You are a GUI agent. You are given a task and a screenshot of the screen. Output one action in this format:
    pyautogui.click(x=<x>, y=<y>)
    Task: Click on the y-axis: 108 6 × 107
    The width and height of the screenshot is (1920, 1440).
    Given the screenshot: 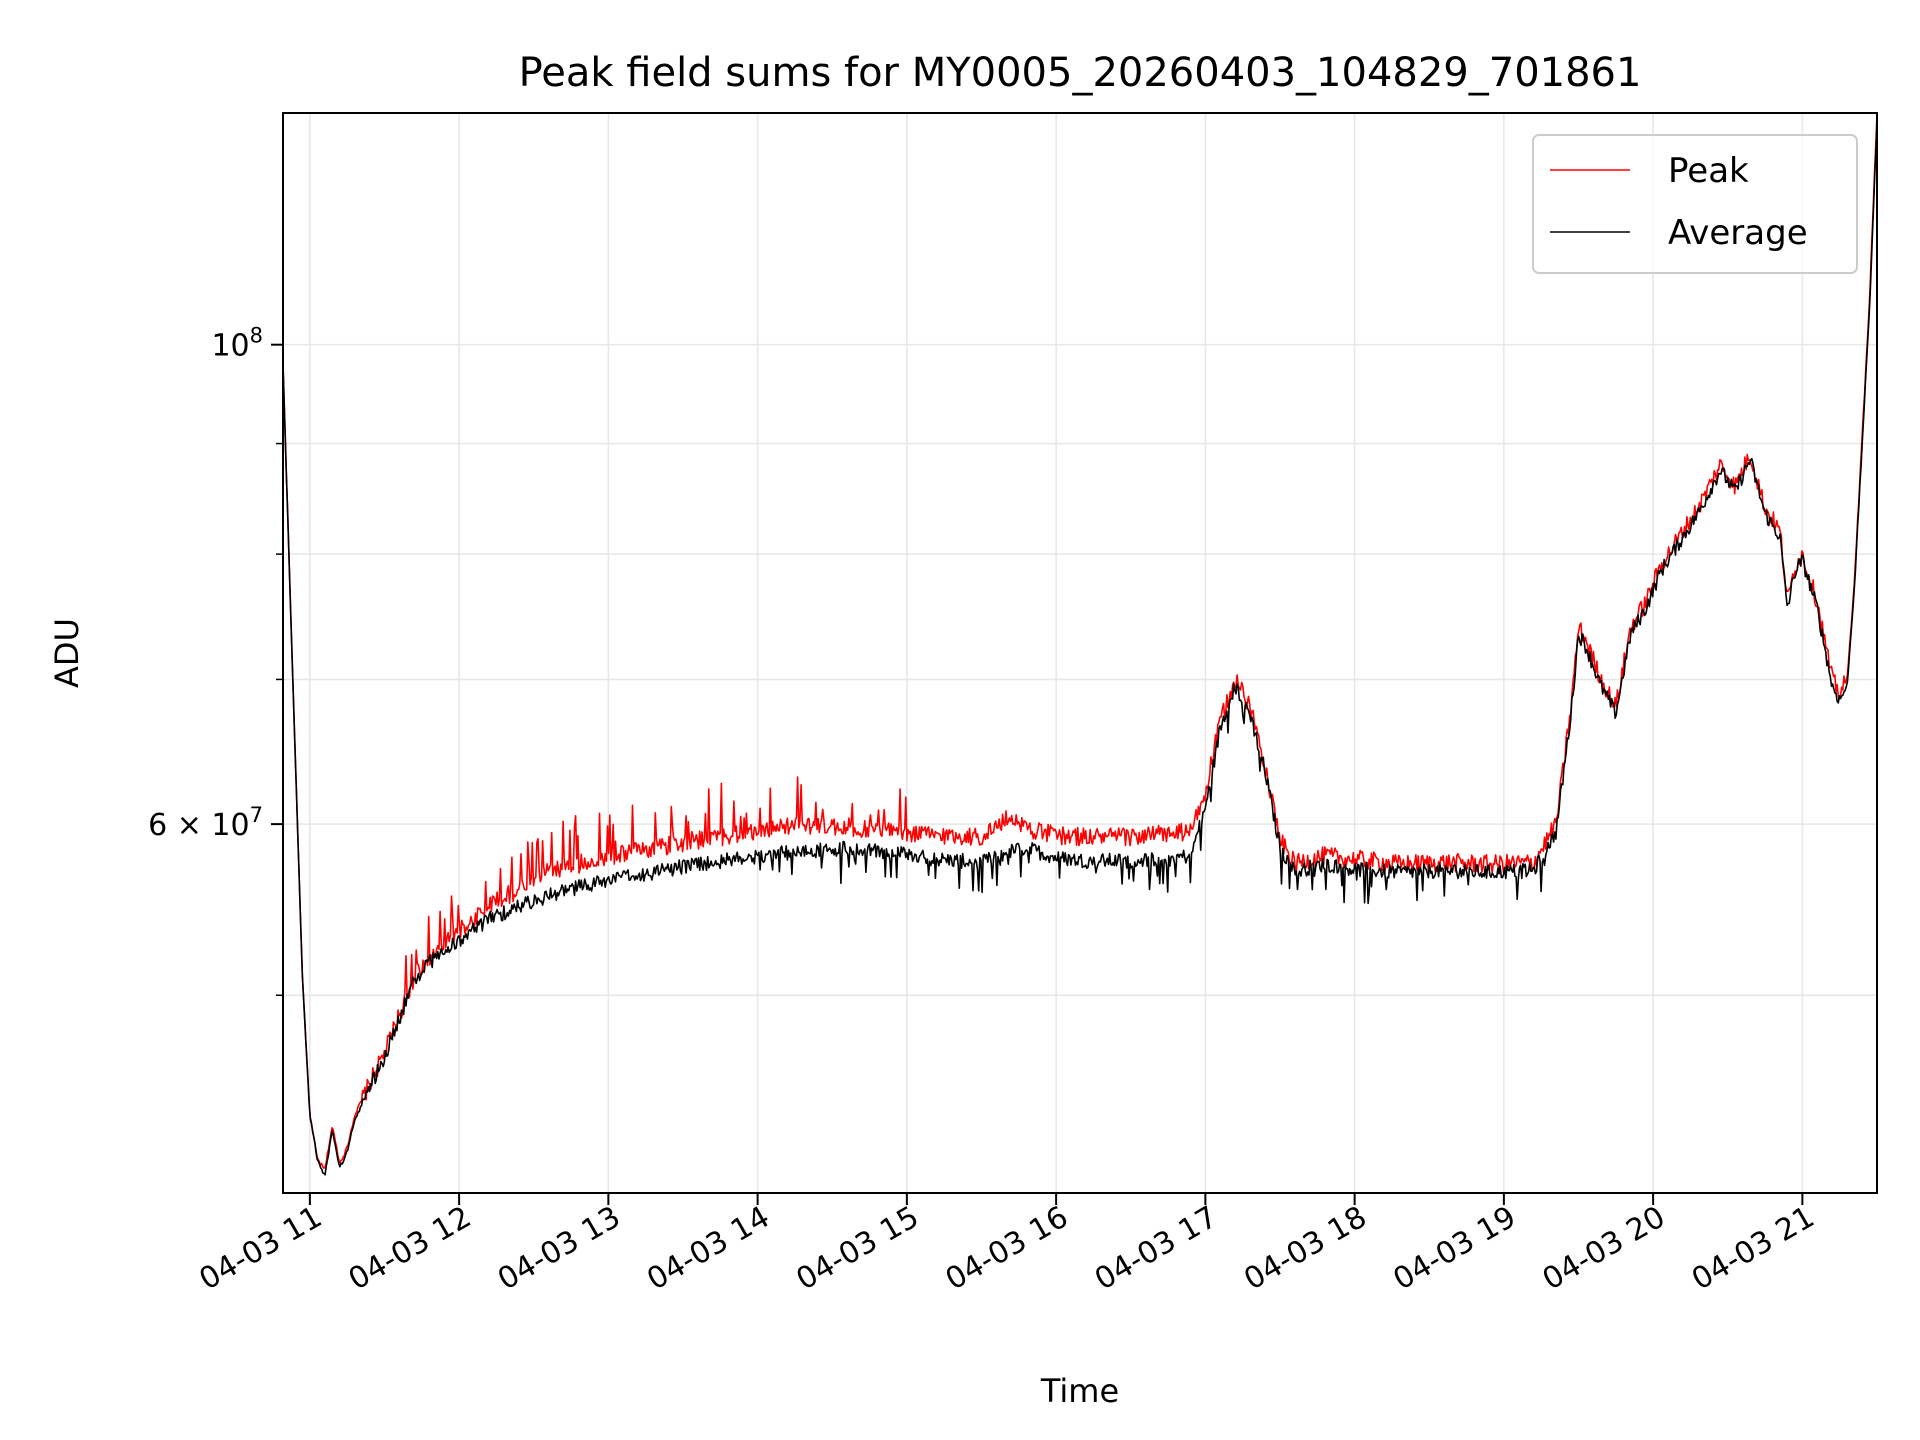 What is the action you would take?
    pyautogui.click(x=215, y=660)
    